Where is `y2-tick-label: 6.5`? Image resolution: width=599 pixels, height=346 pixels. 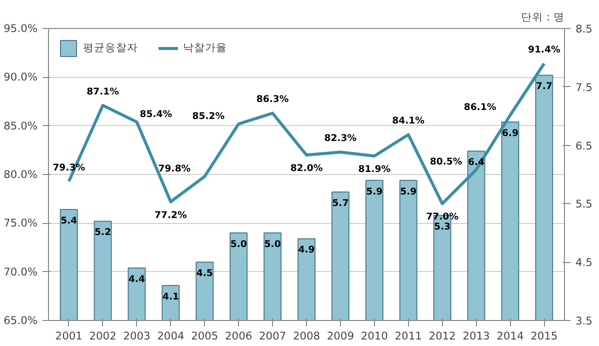
y2-tick-label: 6.5 is located at coordinates (584, 145).